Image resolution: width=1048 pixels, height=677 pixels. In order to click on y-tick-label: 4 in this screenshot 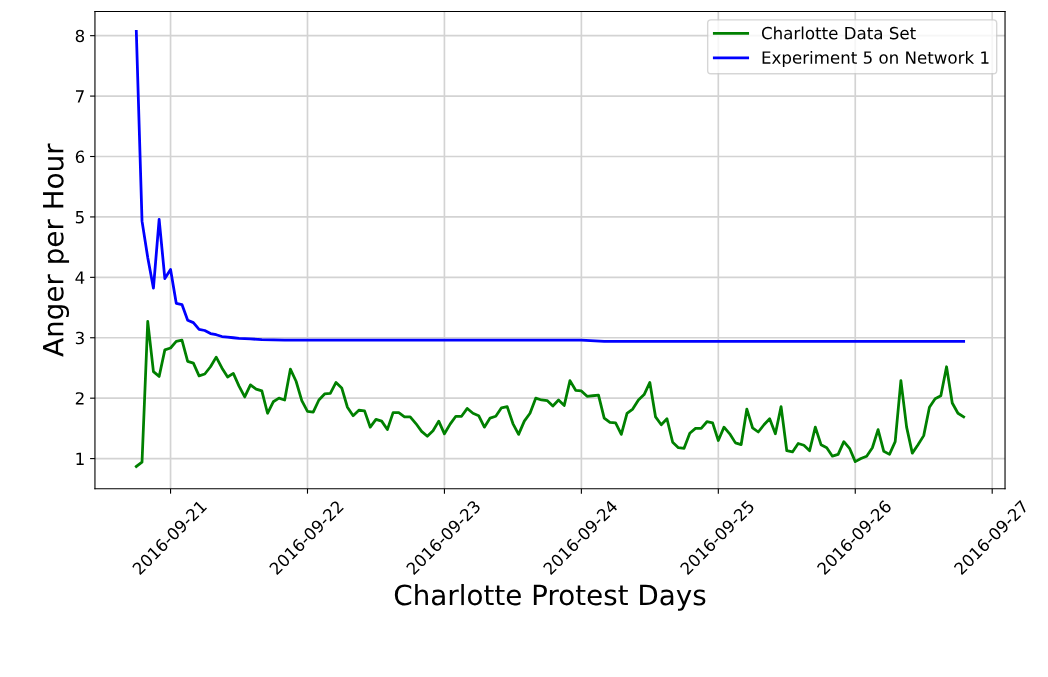, I will do `click(80, 277)`.